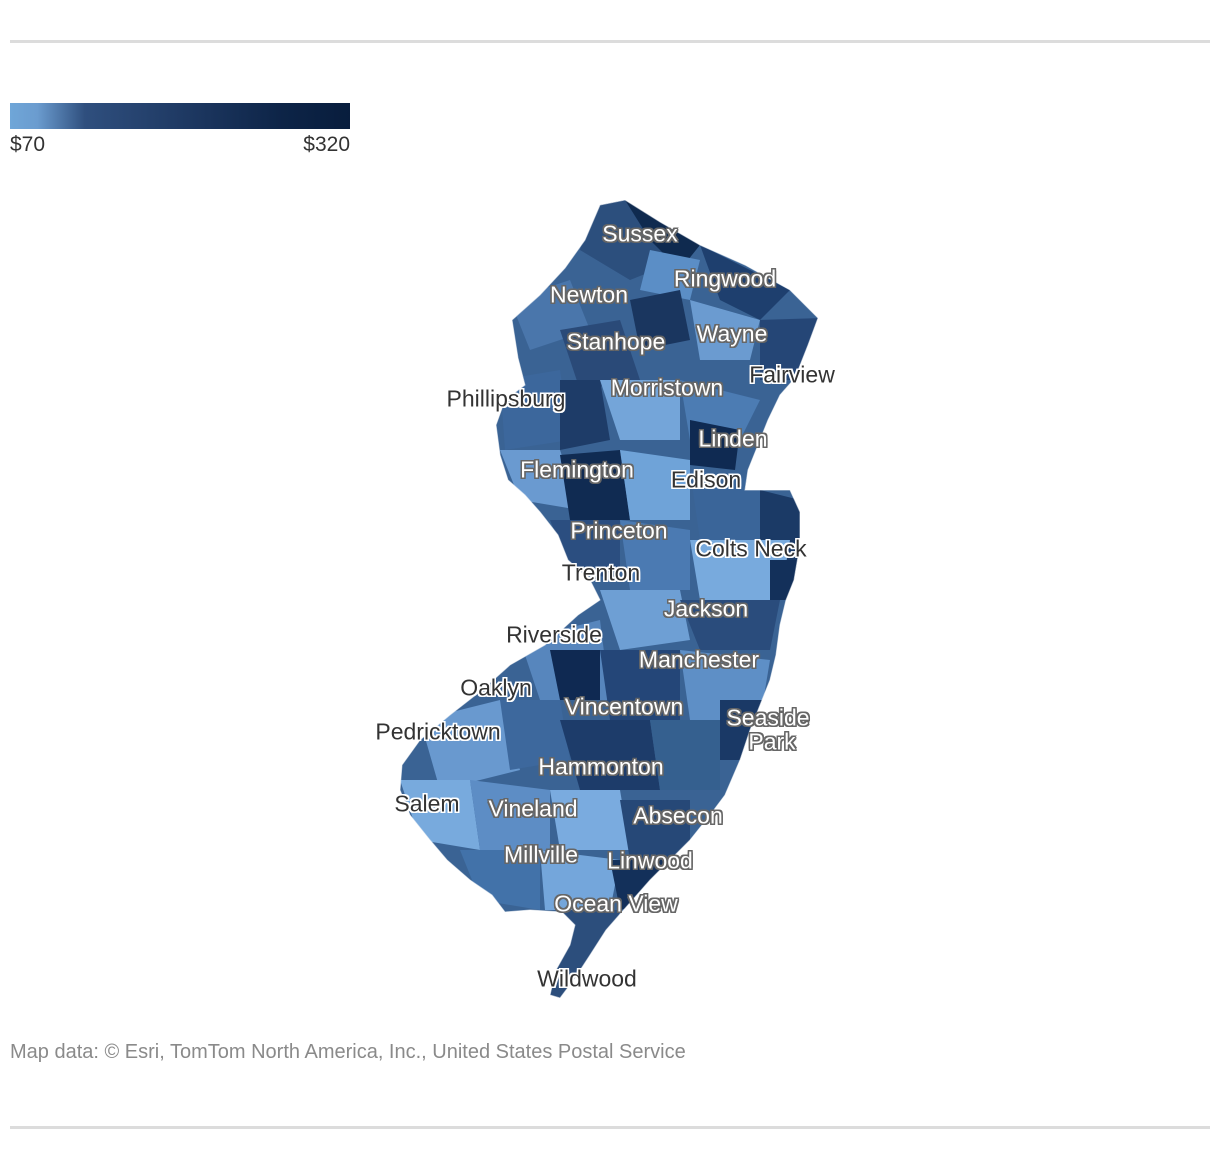  I want to click on place-label-ocean-view: Ocean View, so click(616, 903).